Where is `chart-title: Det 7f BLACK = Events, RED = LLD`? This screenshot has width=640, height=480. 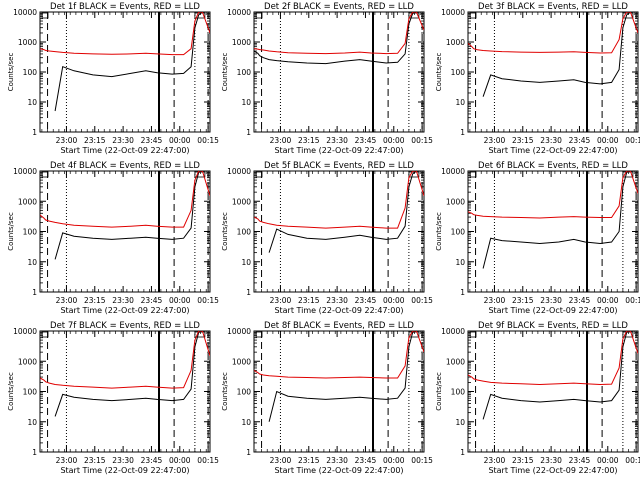 chart-title: Det 7f BLACK = Events, RED = LLD is located at coordinates (125, 326).